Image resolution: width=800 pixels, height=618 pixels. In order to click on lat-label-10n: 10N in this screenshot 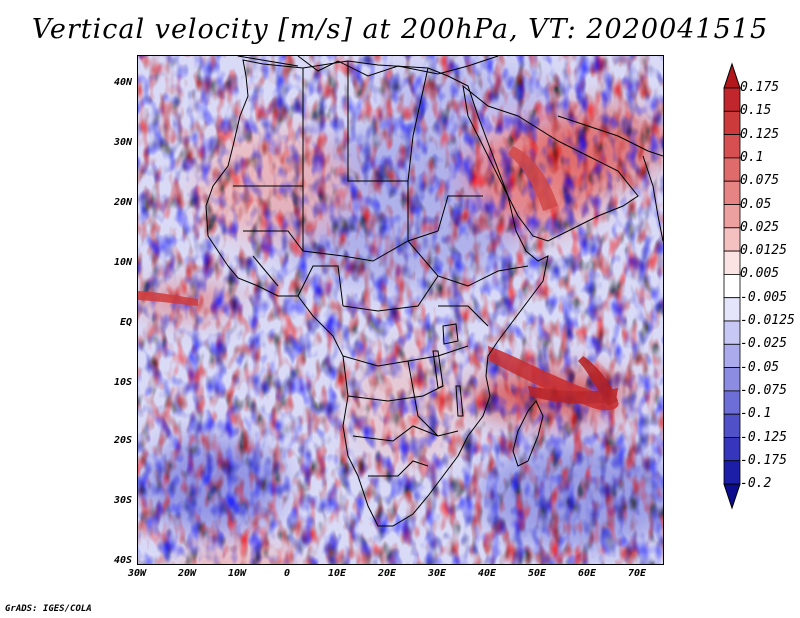, I will do `click(122, 262)`.